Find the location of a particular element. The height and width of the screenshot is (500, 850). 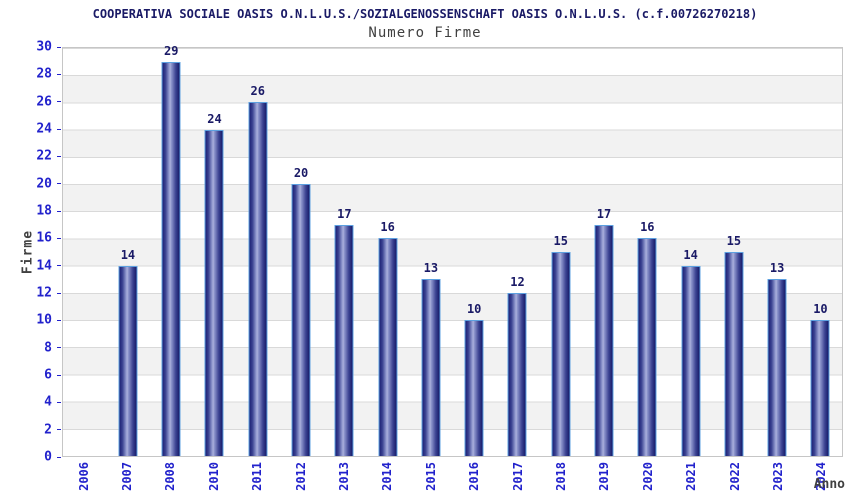

y-tick-label: 16 is located at coordinates (44, 238).